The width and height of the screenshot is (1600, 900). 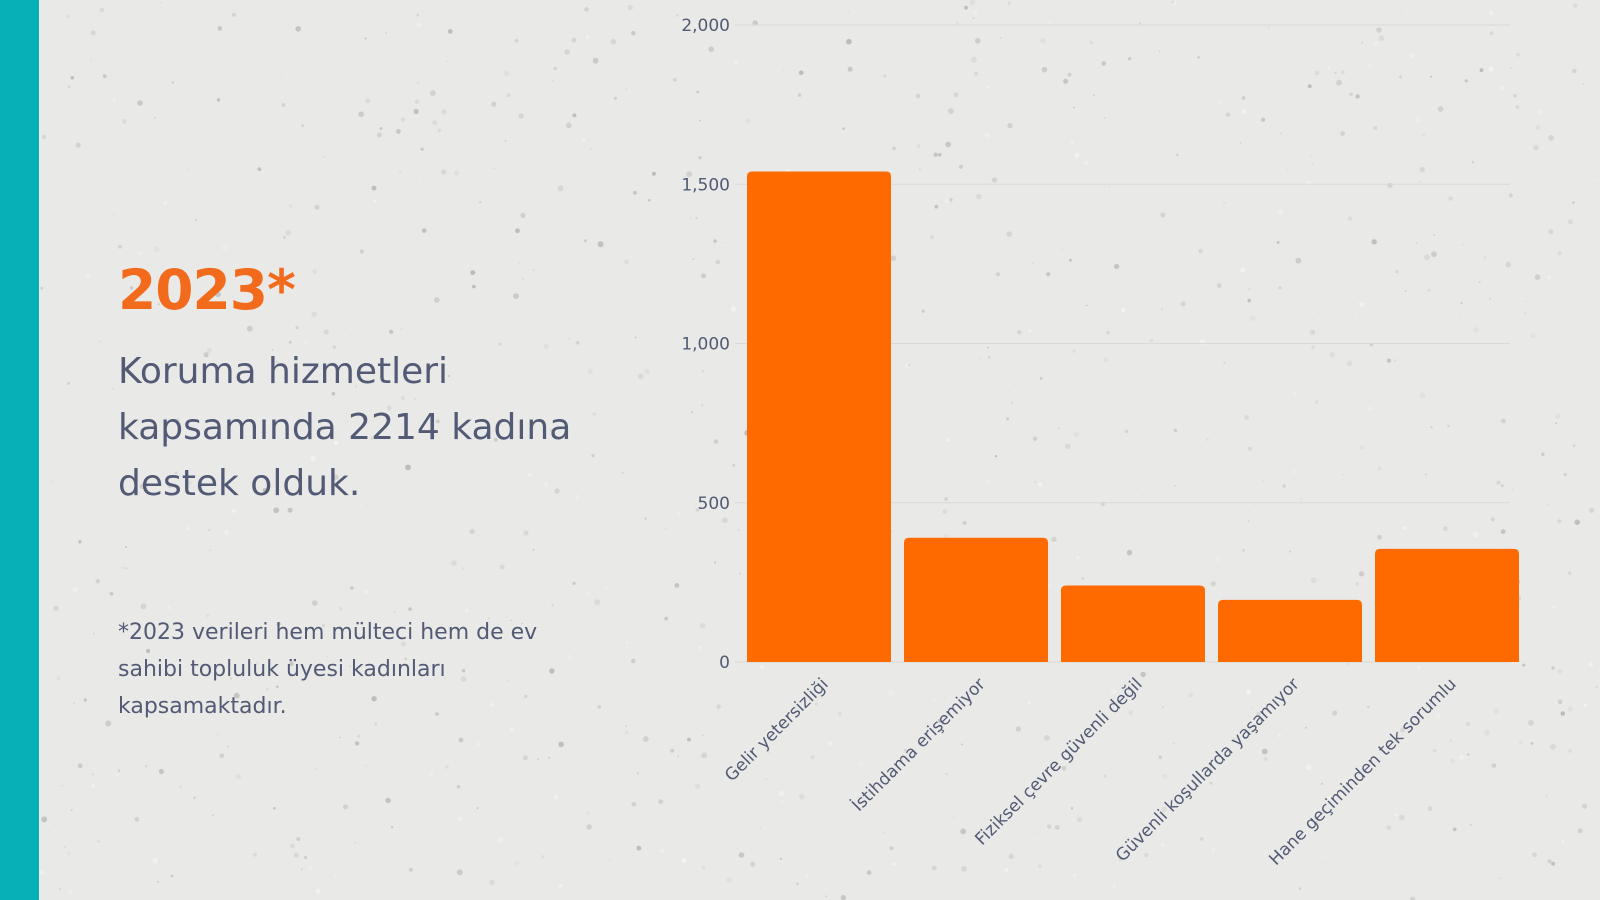 What do you see at coordinates (705, 344) in the screenshot?
I see `y-axis-ticks: 0 500 1,000 1,500 2,000` at bounding box center [705, 344].